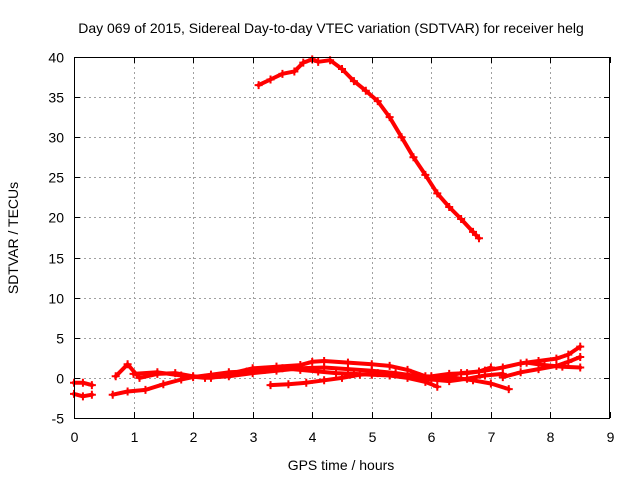 The image size is (640, 480). I want to click on x-tick-label: 3, so click(254, 437).